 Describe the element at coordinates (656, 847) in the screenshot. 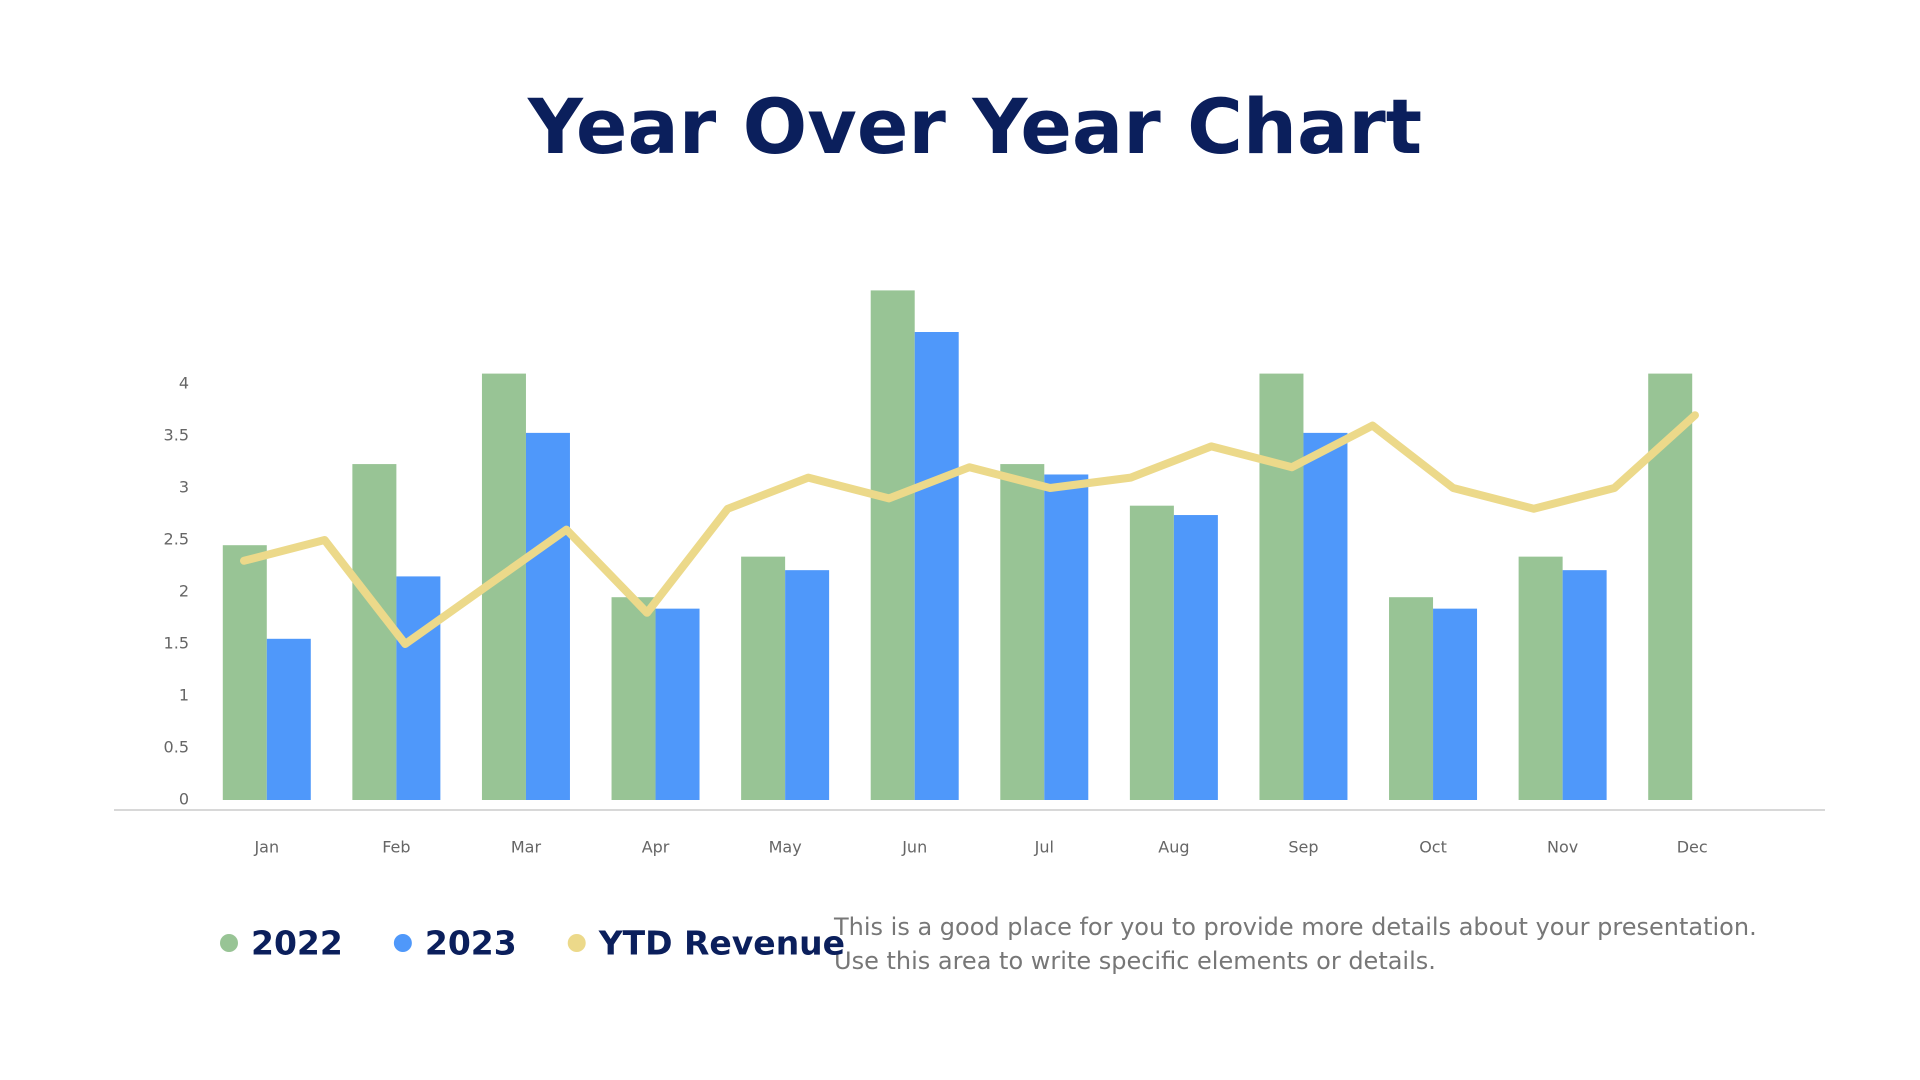

I see `x-tick-label: Apr` at that location.